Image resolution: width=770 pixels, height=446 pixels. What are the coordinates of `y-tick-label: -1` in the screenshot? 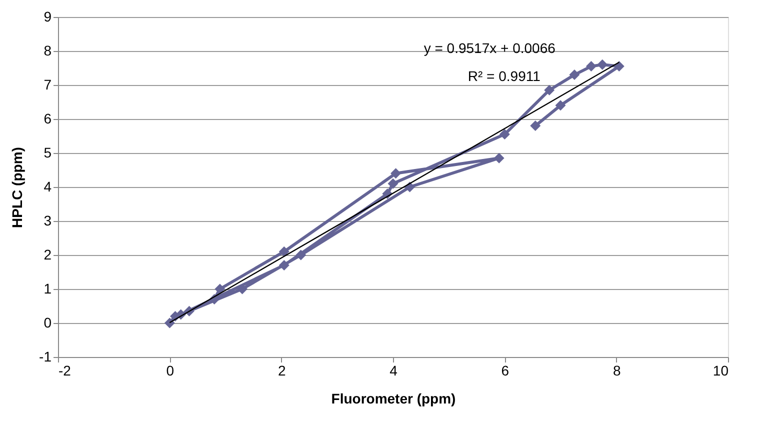 It's located at (45, 356).